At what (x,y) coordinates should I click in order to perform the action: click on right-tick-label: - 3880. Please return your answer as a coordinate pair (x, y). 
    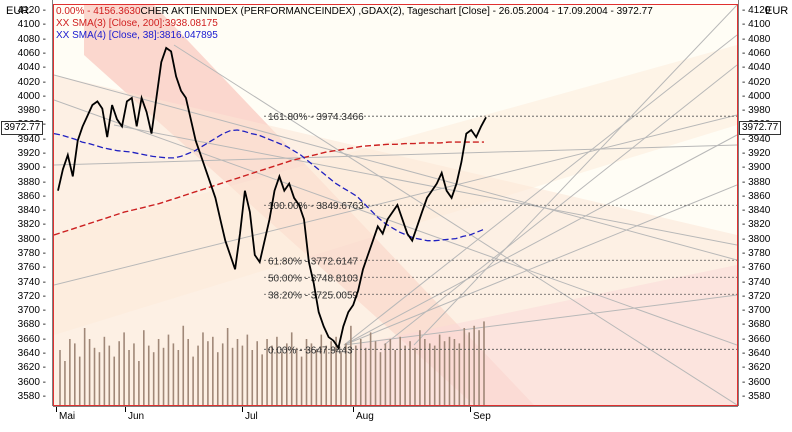
    Looking at the image, I should click on (756, 182).